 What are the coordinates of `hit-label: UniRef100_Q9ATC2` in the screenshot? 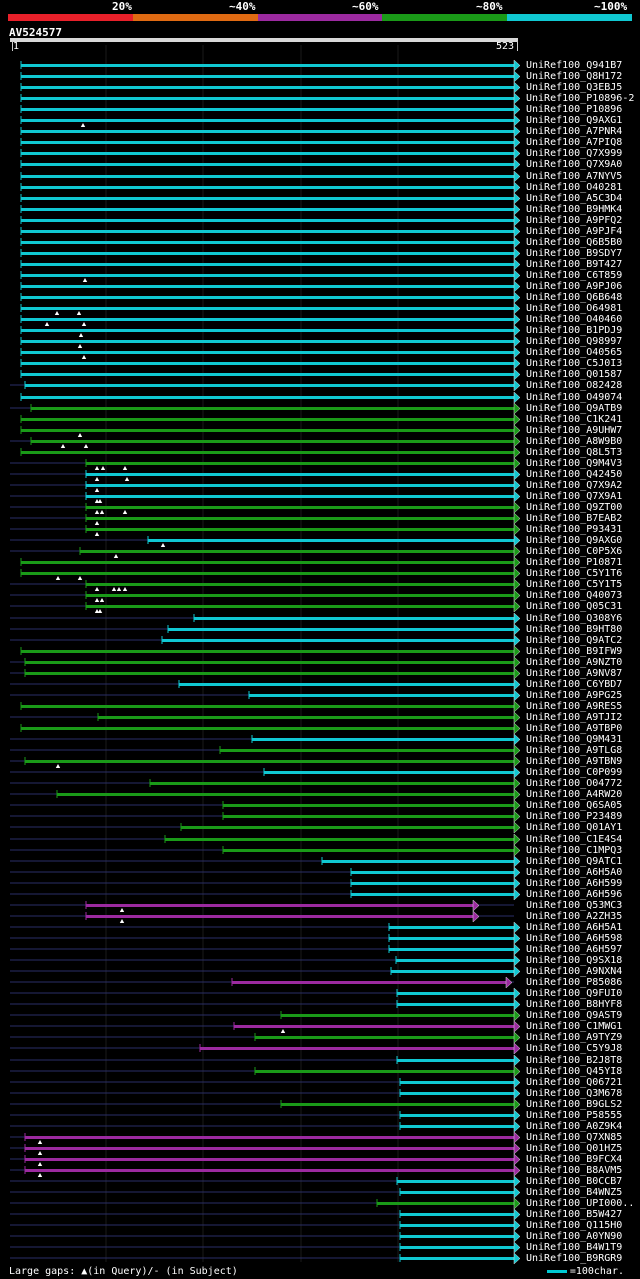 It's located at (574, 640).